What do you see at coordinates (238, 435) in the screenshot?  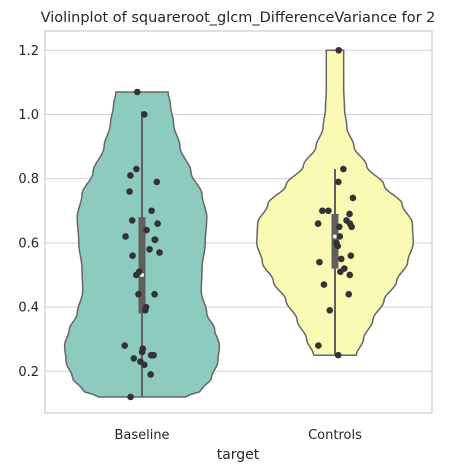 I see `x-axis-ticks: Baseline Controls` at bounding box center [238, 435].